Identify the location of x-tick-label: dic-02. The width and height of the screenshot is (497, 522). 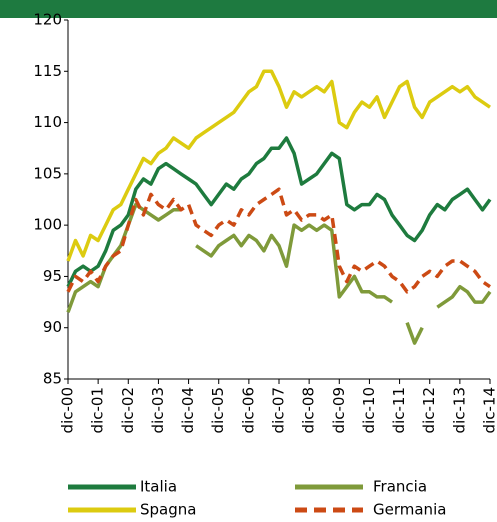
(128, 410).